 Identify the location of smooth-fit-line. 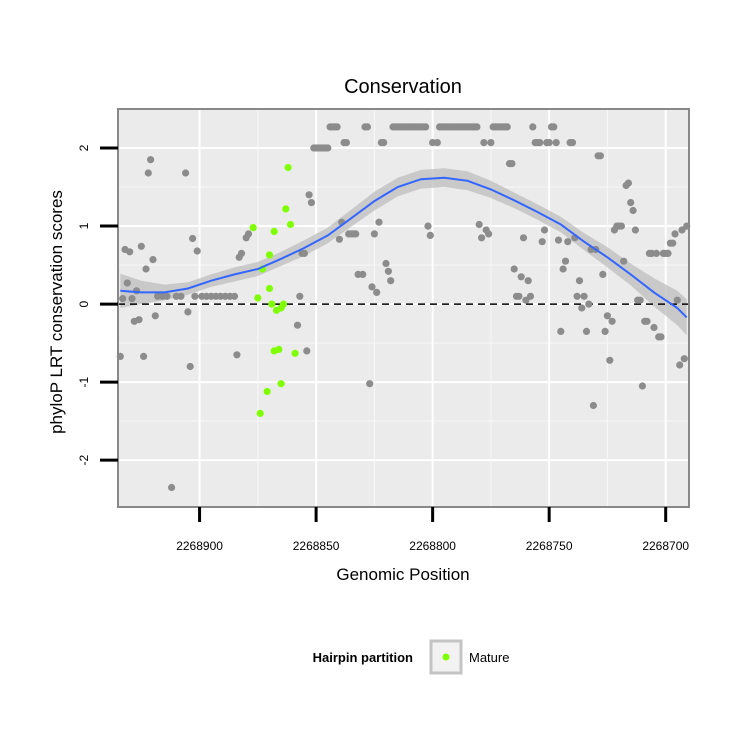
(404, 247).